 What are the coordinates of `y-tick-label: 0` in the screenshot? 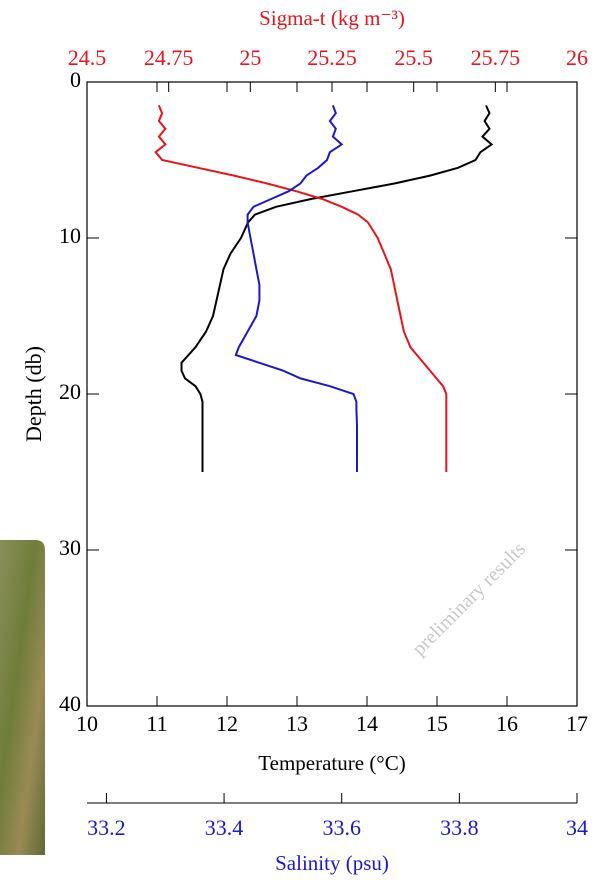 It's located at (75, 79).